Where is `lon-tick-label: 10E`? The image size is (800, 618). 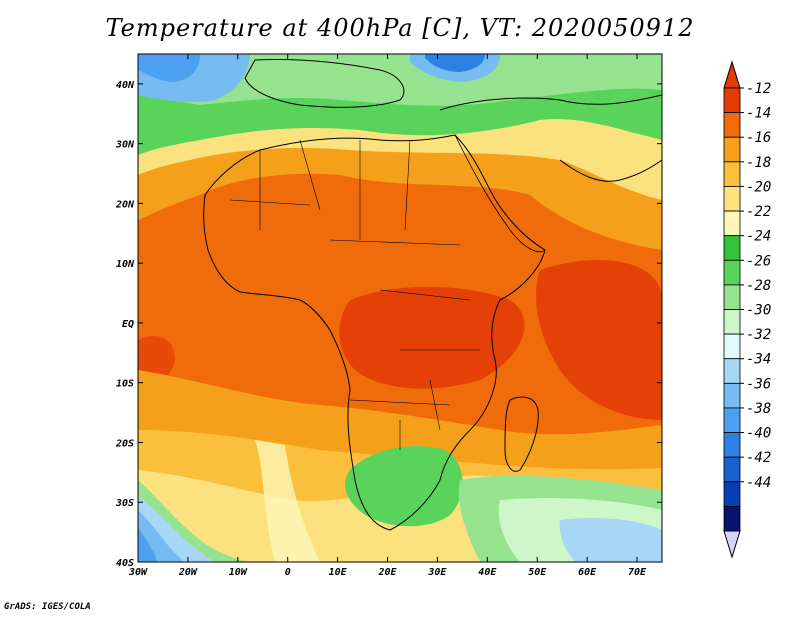
lon-tick-label: 10E is located at coordinates (338, 572).